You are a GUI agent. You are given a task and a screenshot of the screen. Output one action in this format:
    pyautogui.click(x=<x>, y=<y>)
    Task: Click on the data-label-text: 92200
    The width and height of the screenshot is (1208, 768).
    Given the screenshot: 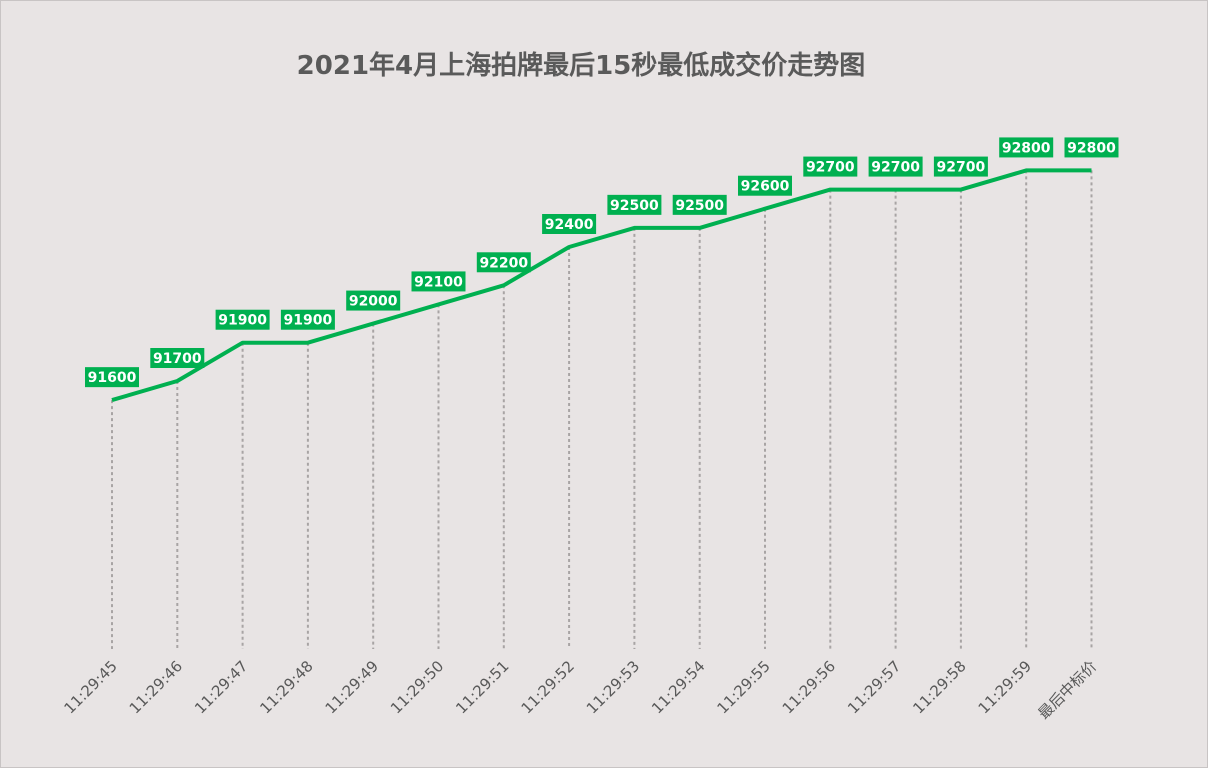 What is the action you would take?
    pyautogui.click(x=503, y=263)
    